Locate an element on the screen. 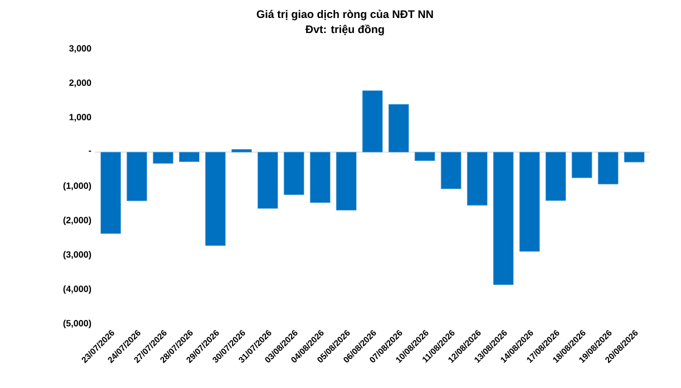 Image resolution: width=681 pixels, height=388 pixels. y-tick-label: (3,000) is located at coordinates (77, 255).